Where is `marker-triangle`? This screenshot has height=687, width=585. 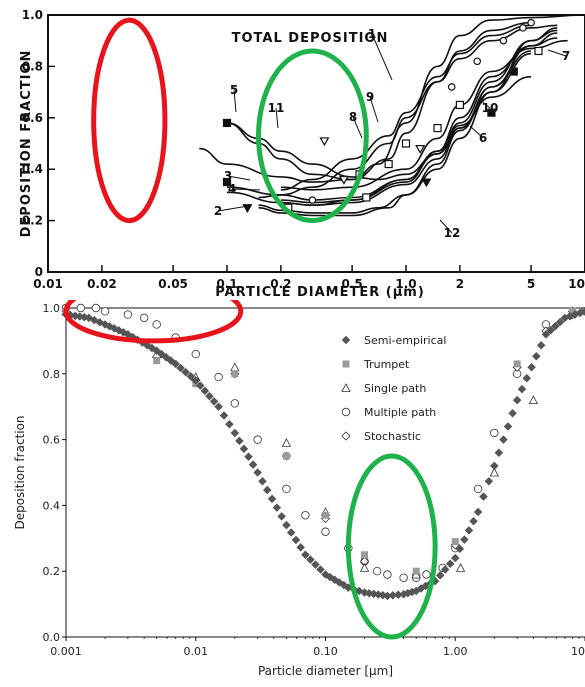 marker-triangle is located at coordinates (420, 149).